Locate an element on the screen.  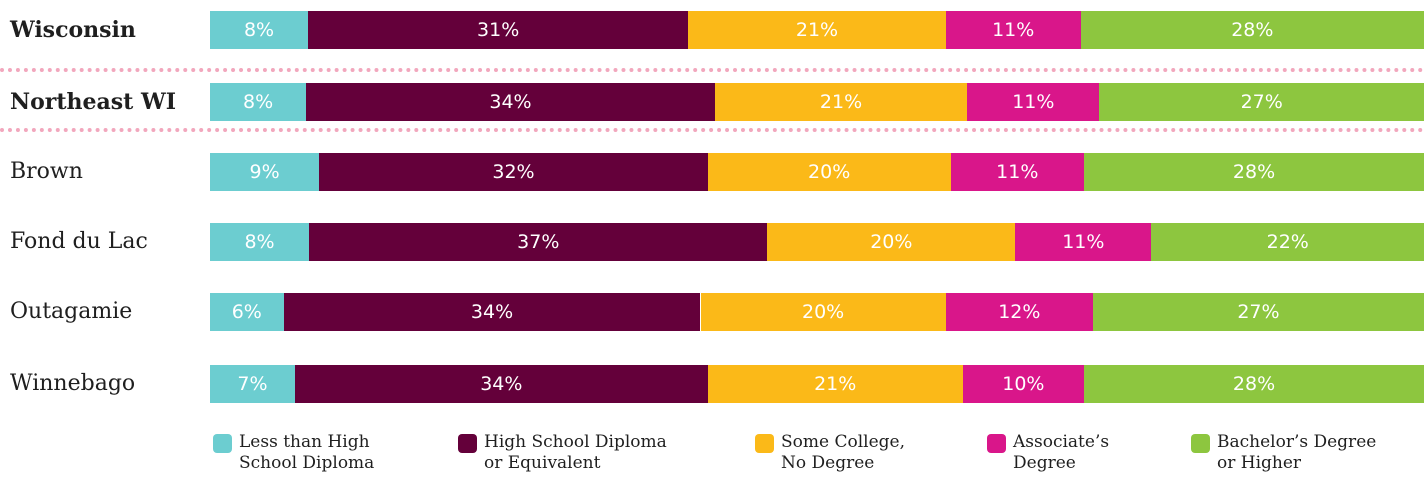
data-label: 12% is located at coordinates (1019, 312).